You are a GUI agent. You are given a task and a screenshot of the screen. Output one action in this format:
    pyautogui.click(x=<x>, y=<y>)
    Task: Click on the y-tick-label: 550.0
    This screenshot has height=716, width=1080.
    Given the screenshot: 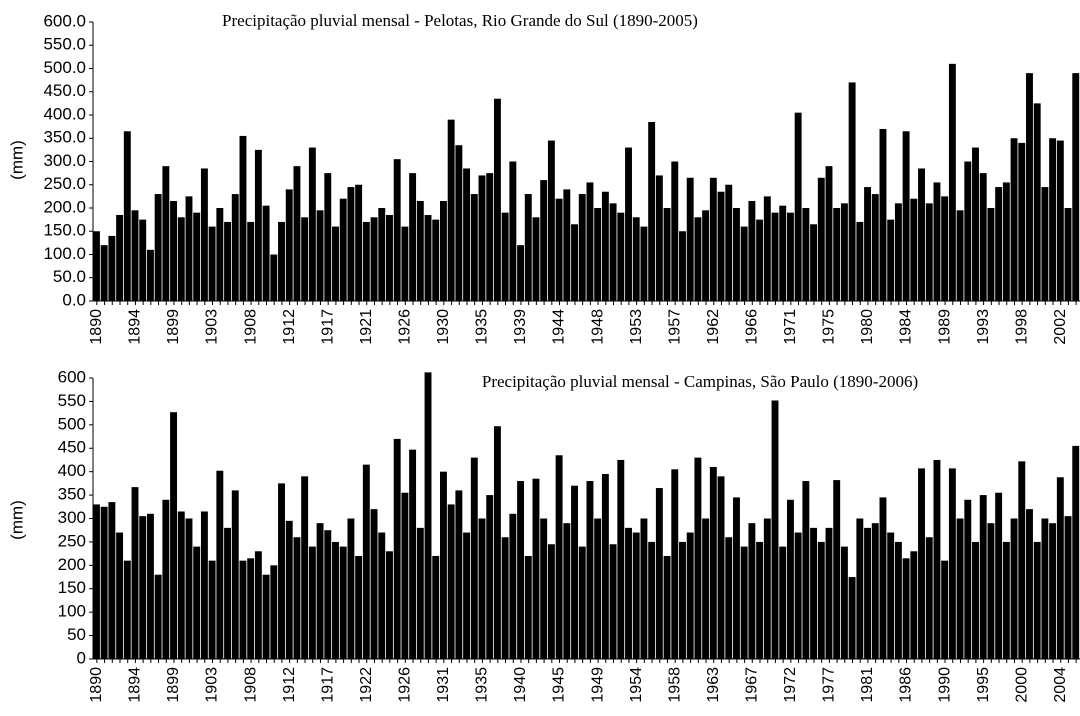 What is the action you would take?
    pyautogui.click(x=64, y=44)
    